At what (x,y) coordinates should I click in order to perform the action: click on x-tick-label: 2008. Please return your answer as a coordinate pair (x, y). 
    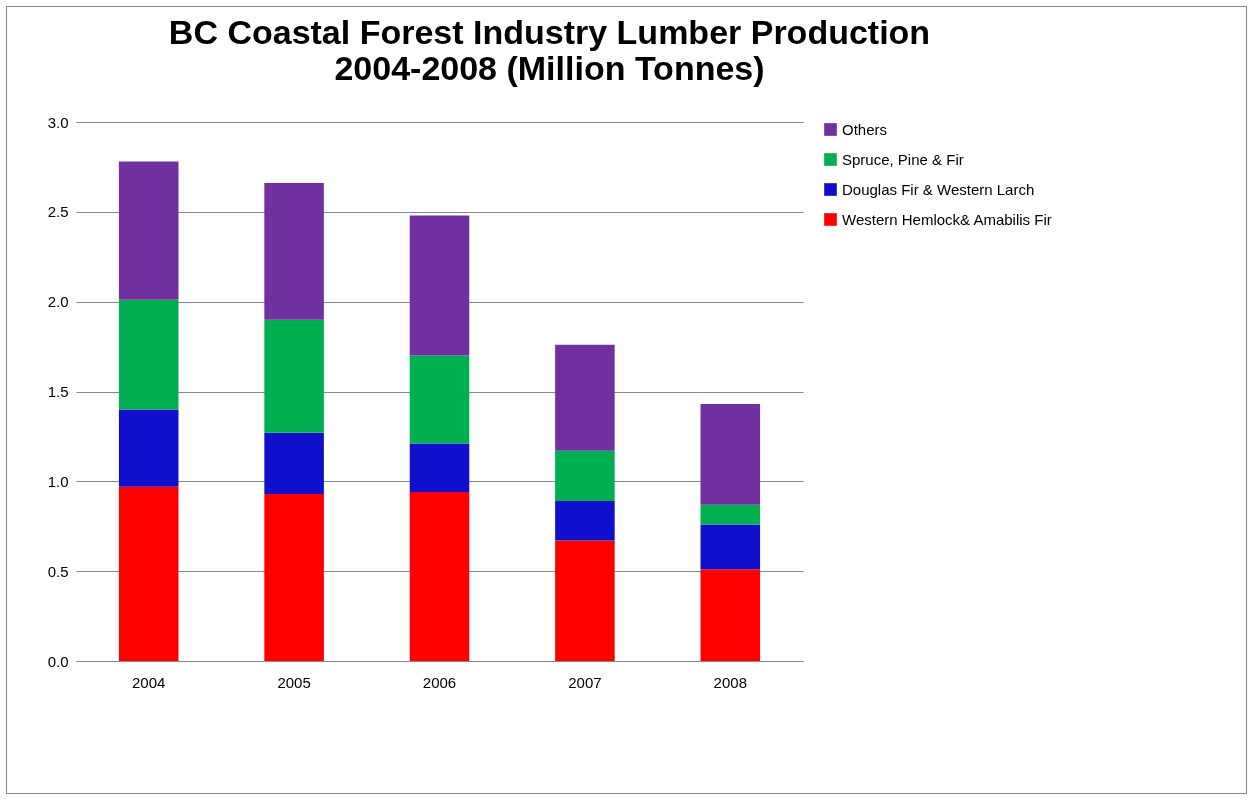
    Looking at the image, I should click on (730, 682).